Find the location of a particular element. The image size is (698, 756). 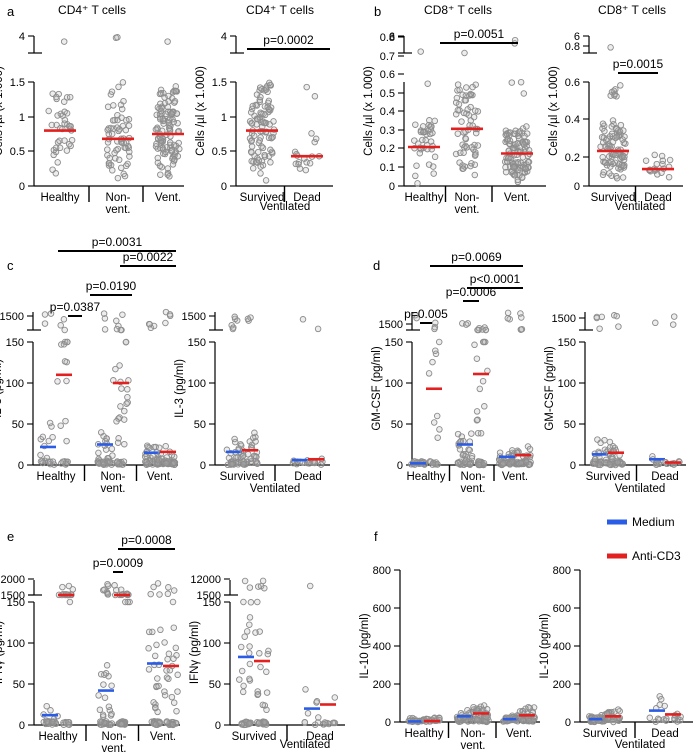

y-tick-label: 0.8 is located at coordinates (387, 38).